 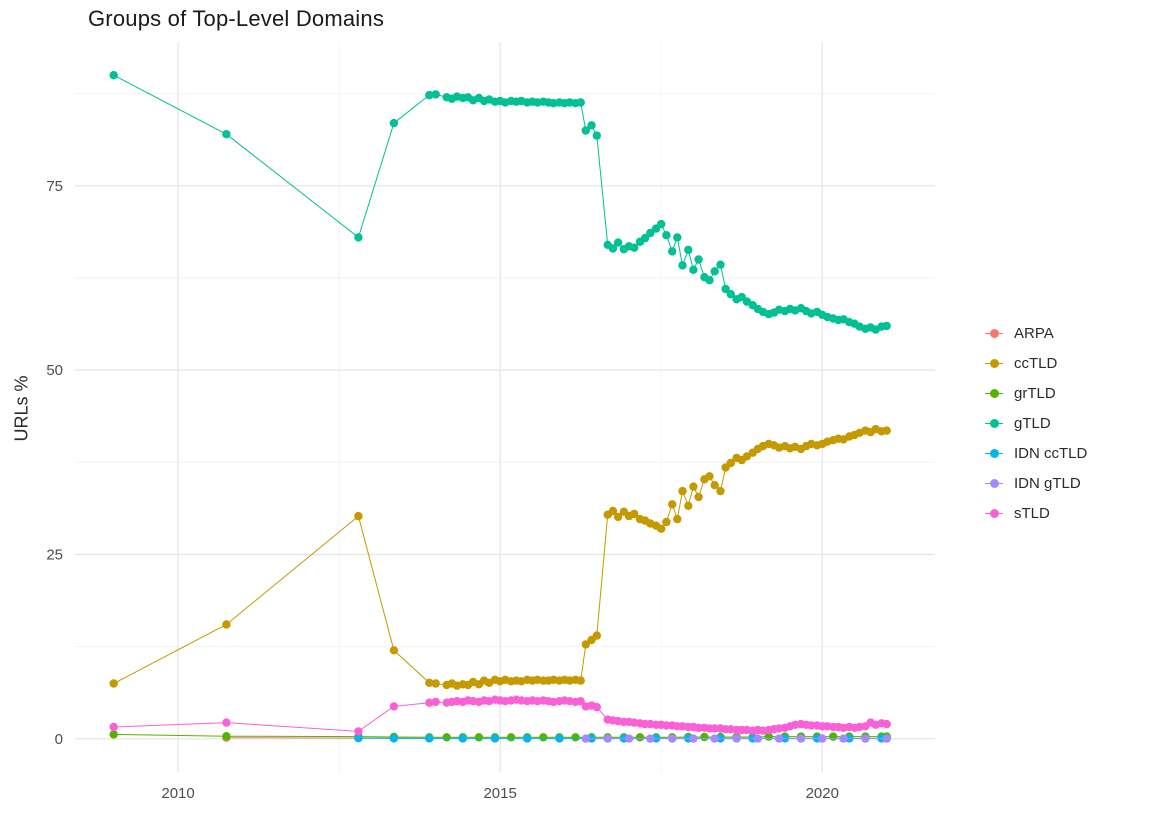 I want to click on legend-label: ARPA, so click(x=1034, y=333).